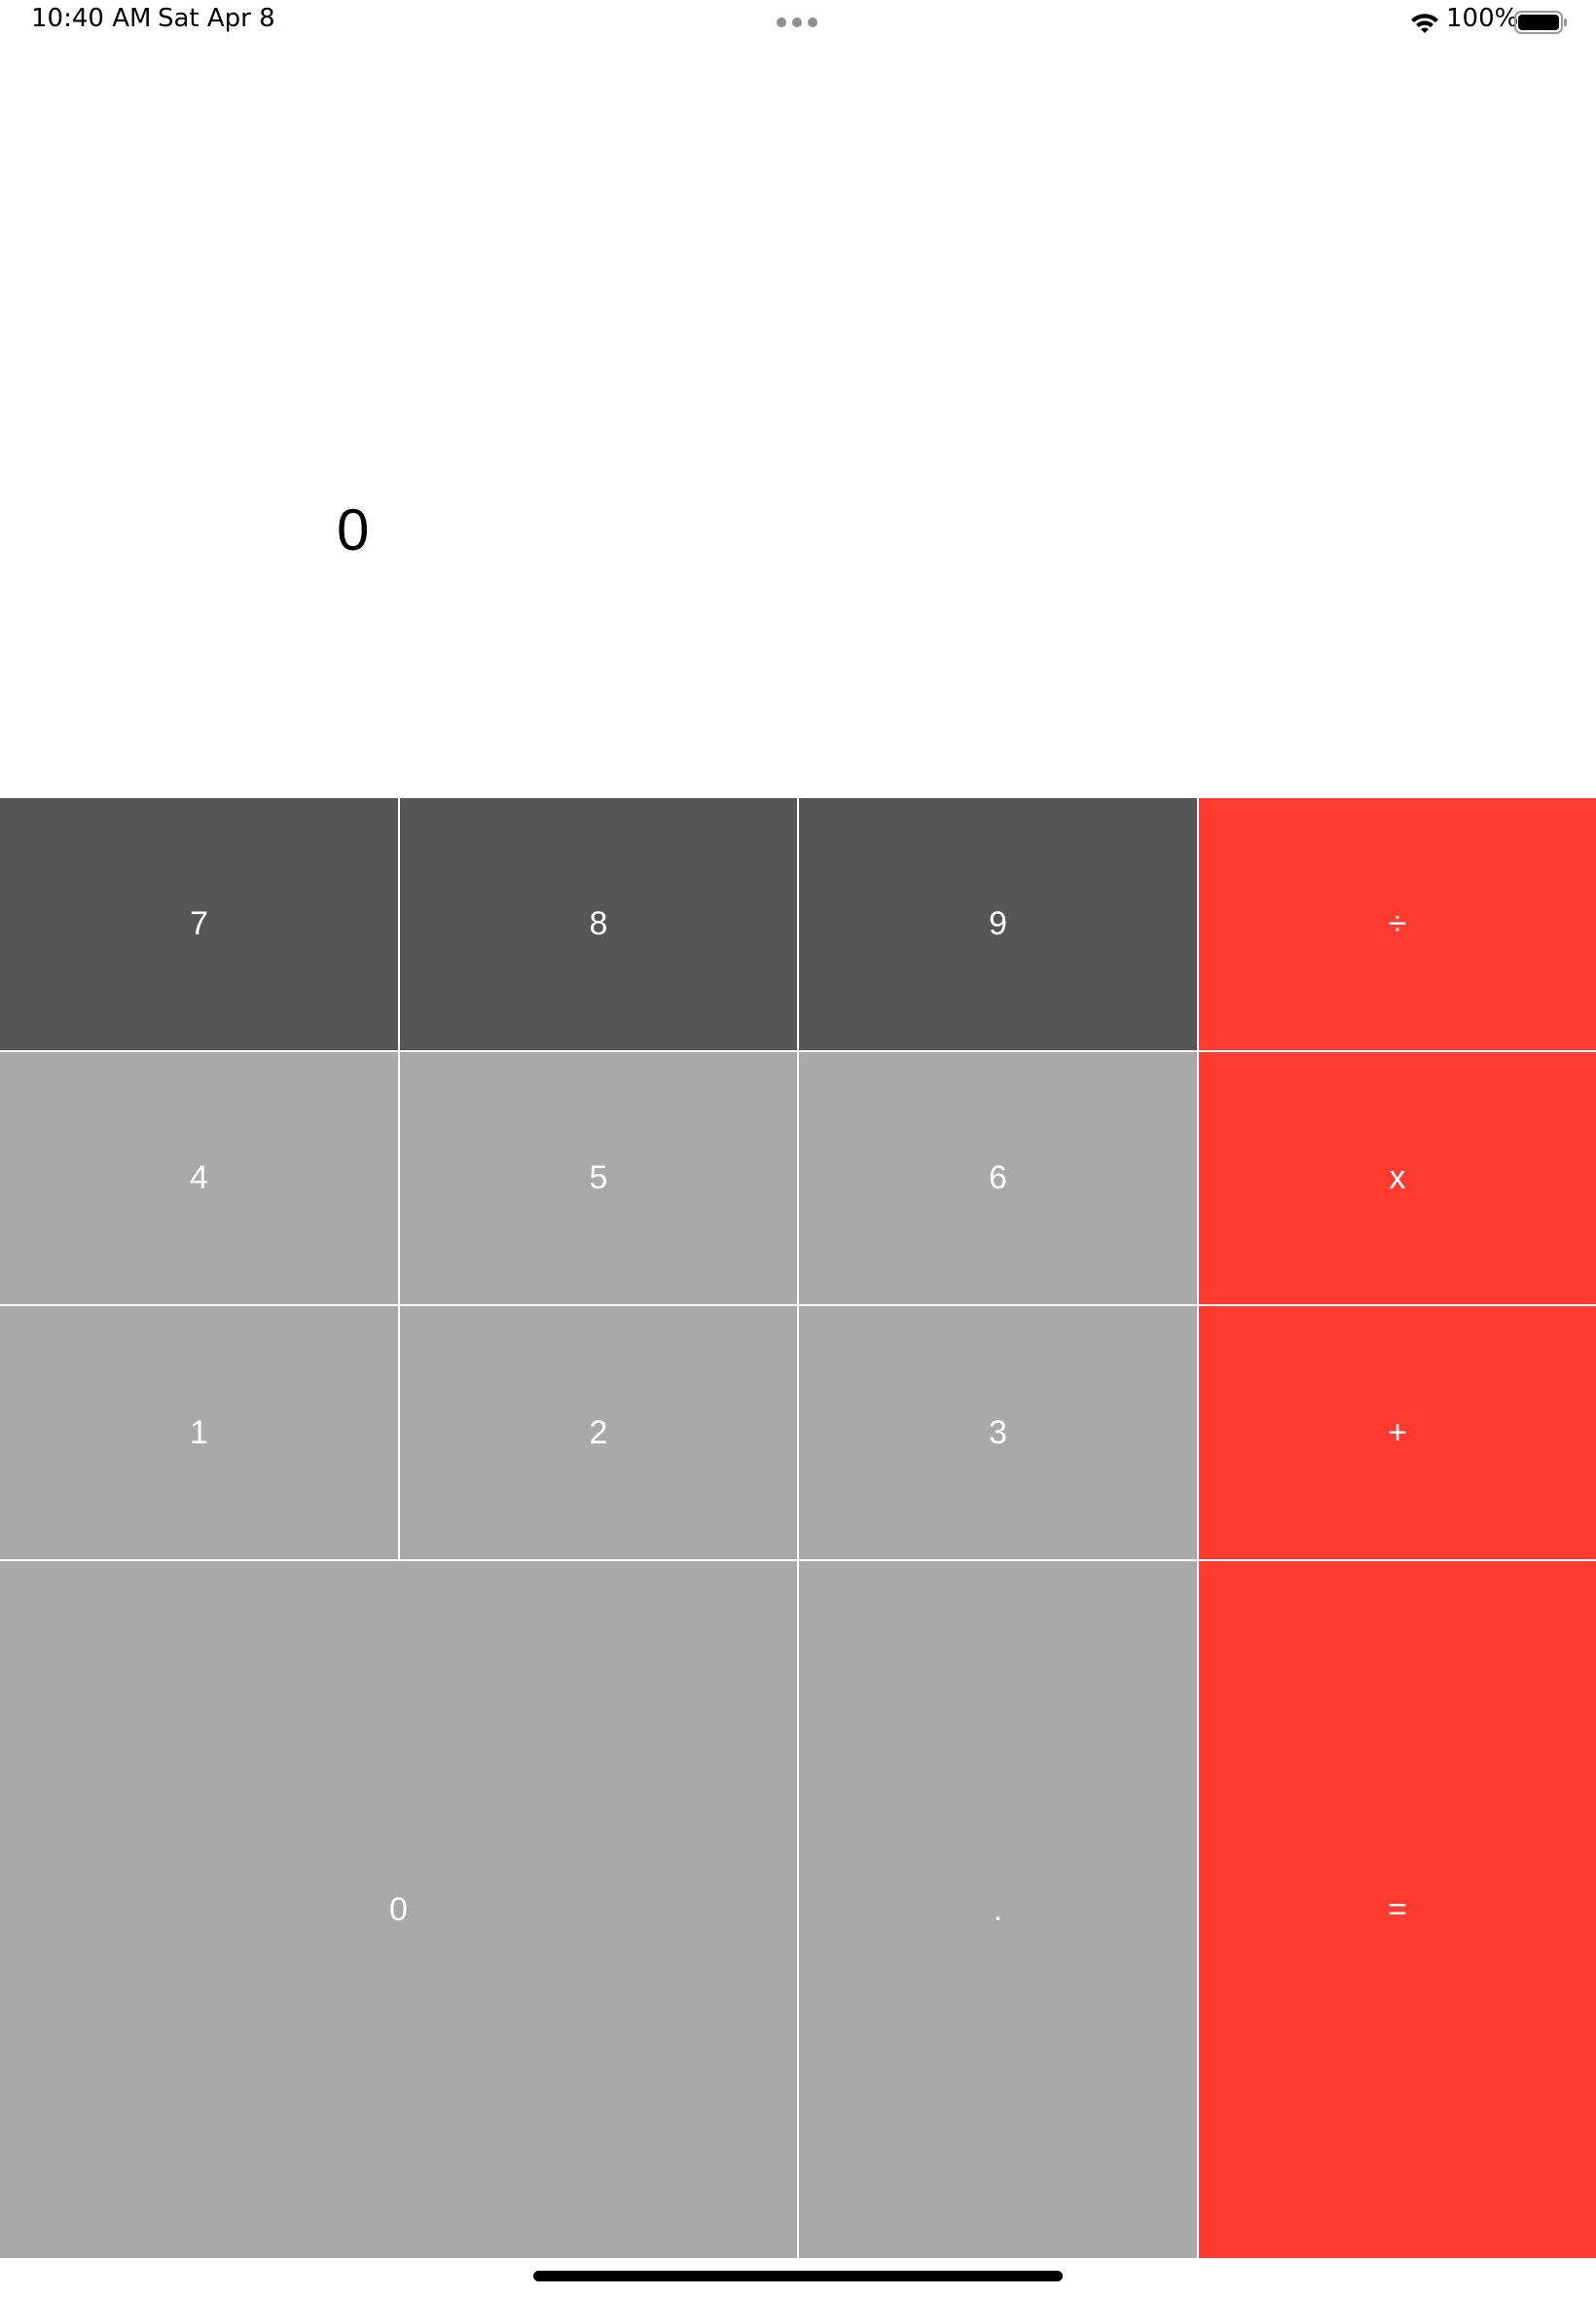 The height and width of the screenshot is (2297, 1596). What do you see at coordinates (353, 530) in the screenshot?
I see `display-value: 0` at bounding box center [353, 530].